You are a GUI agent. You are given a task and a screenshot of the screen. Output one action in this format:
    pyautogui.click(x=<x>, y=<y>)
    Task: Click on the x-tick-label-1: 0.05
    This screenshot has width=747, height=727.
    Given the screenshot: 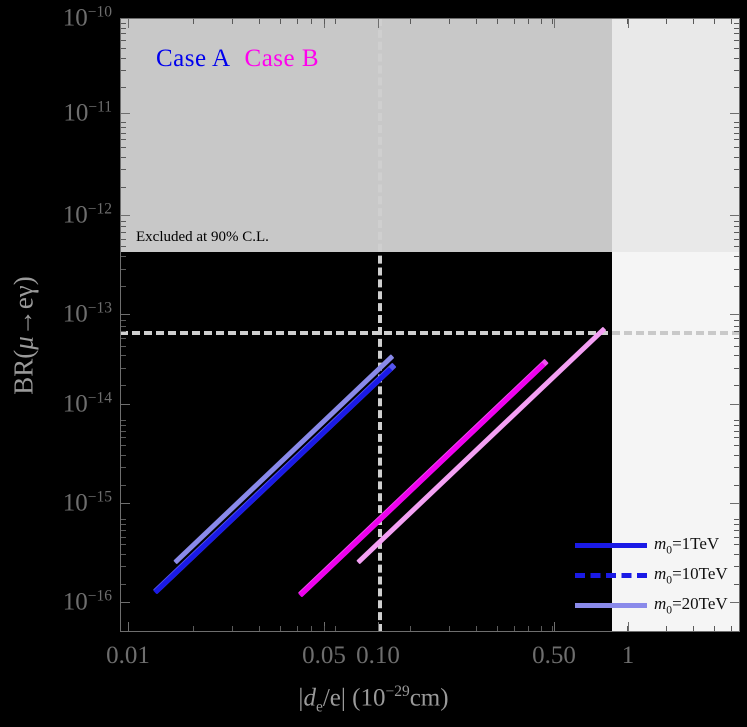 What is the action you would take?
    pyautogui.click(x=324, y=655)
    